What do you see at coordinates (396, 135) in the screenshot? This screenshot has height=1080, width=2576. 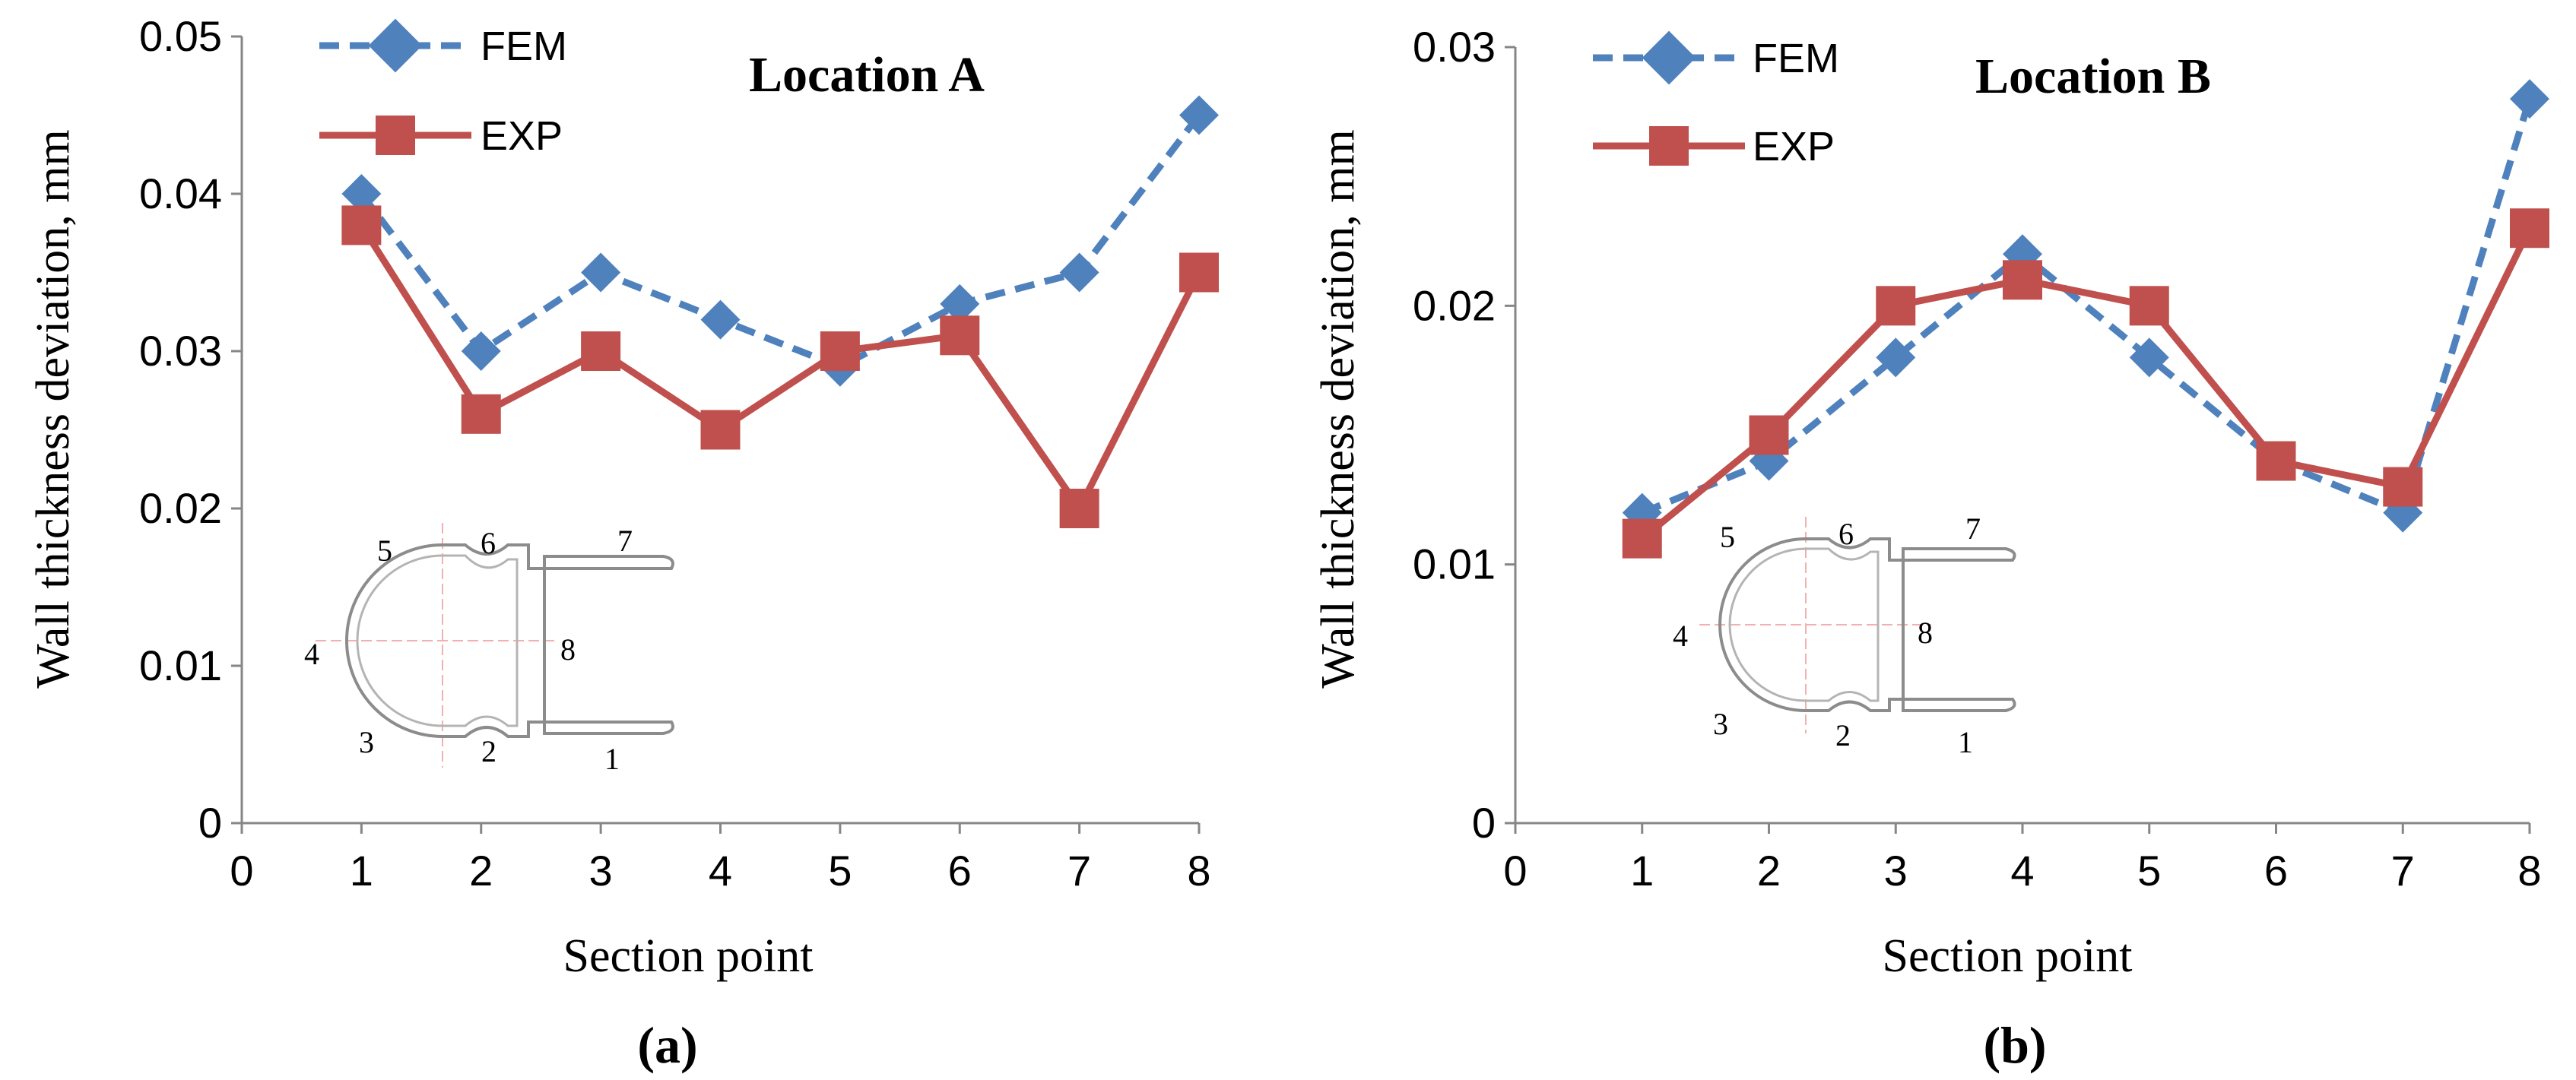 I see `a-legend-exp-marker` at bounding box center [396, 135].